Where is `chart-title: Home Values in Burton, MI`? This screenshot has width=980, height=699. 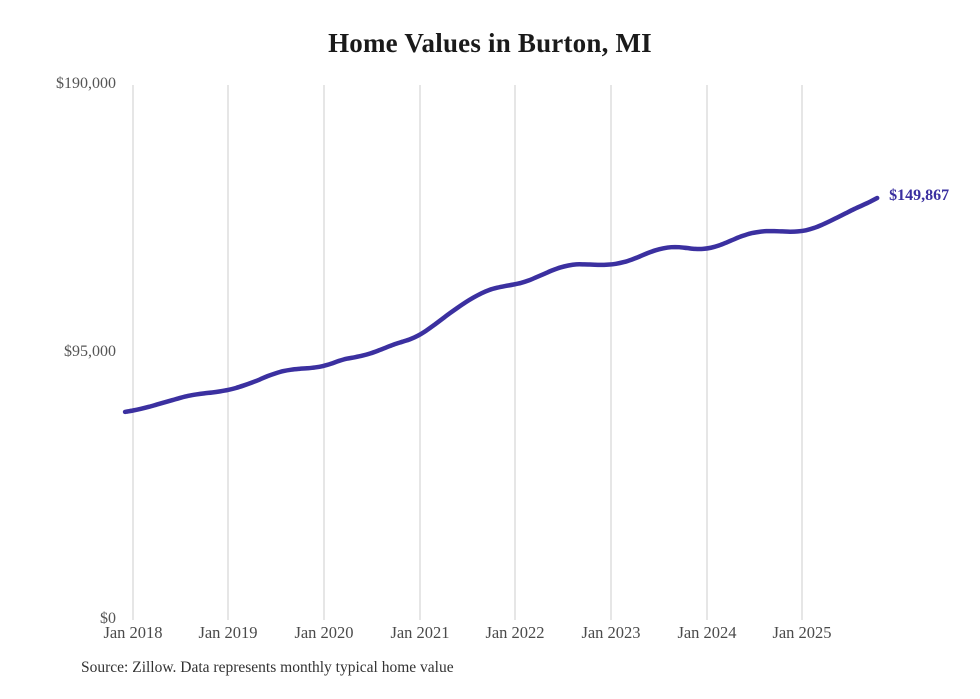
chart-title: Home Values in Burton, MI is located at coordinates (490, 43).